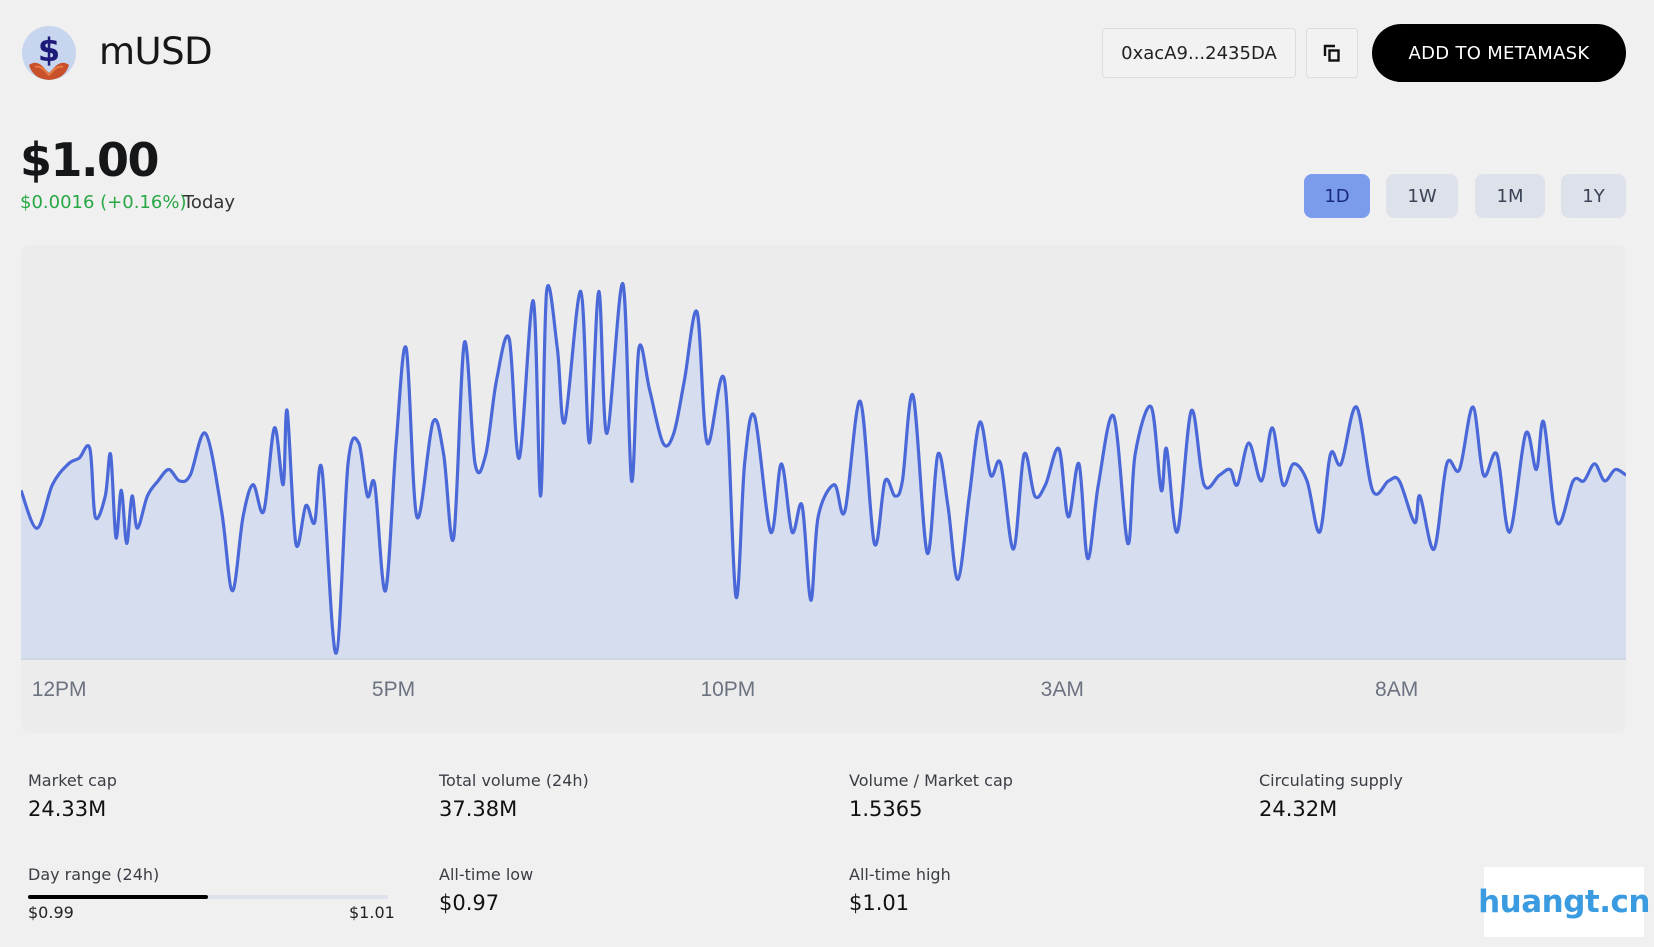  Describe the element at coordinates (156, 51) in the screenshot. I see `token-symbol: mUSD` at that location.